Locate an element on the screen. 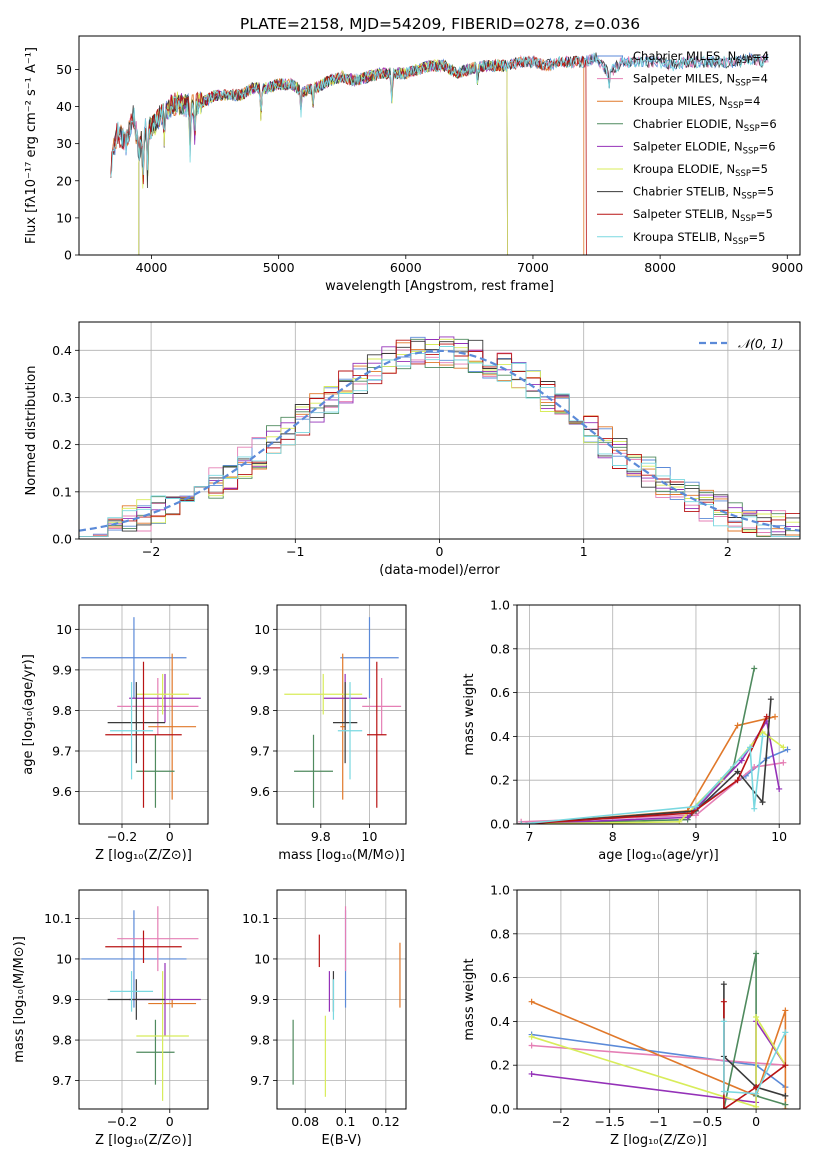  x-tick-label: −0.2 is located at coordinates (122, 836).